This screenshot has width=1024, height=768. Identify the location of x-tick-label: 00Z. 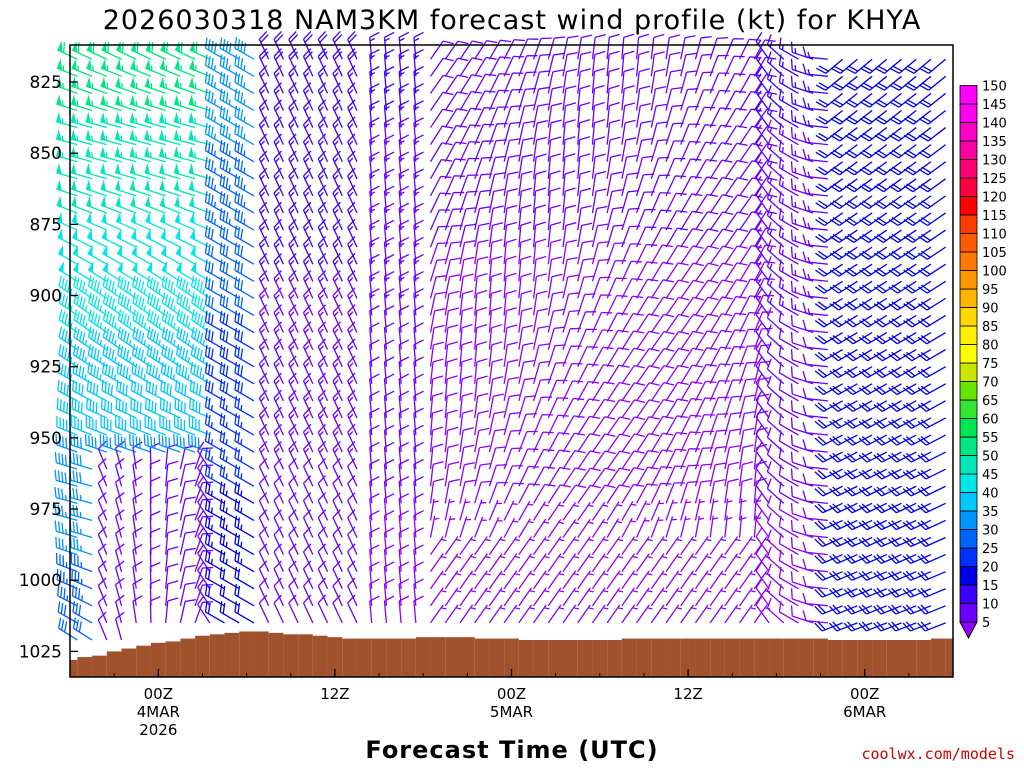
(864, 694).